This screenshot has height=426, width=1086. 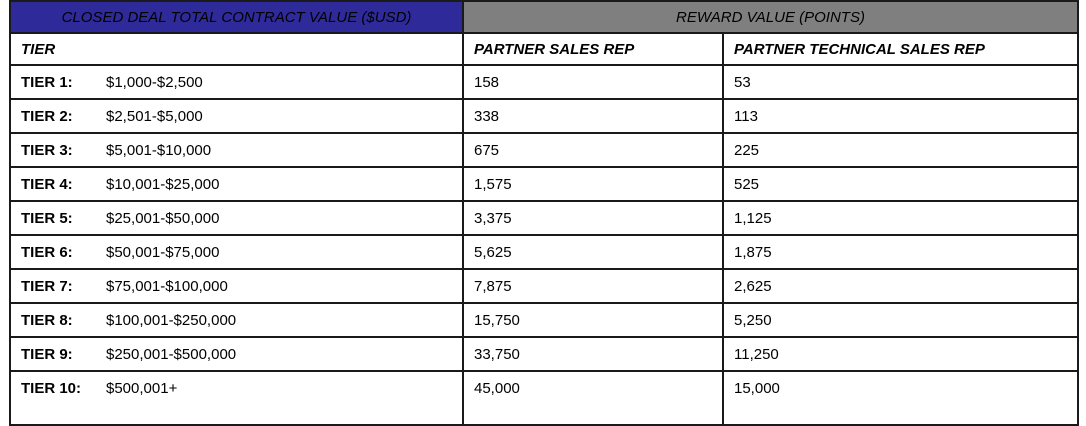 What do you see at coordinates (593, 286) in the screenshot?
I see `sales-rep-points: 7,875` at bounding box center [593, 286].